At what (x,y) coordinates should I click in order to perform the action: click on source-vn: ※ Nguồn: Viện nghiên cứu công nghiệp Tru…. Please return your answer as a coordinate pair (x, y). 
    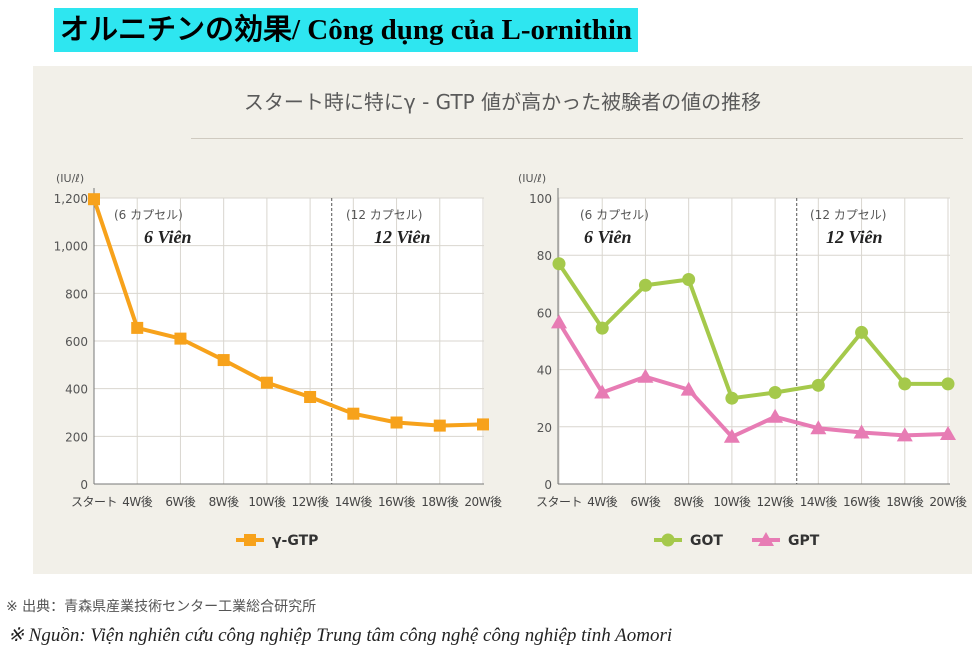
    Looking at the image, I should click on (340, 635).